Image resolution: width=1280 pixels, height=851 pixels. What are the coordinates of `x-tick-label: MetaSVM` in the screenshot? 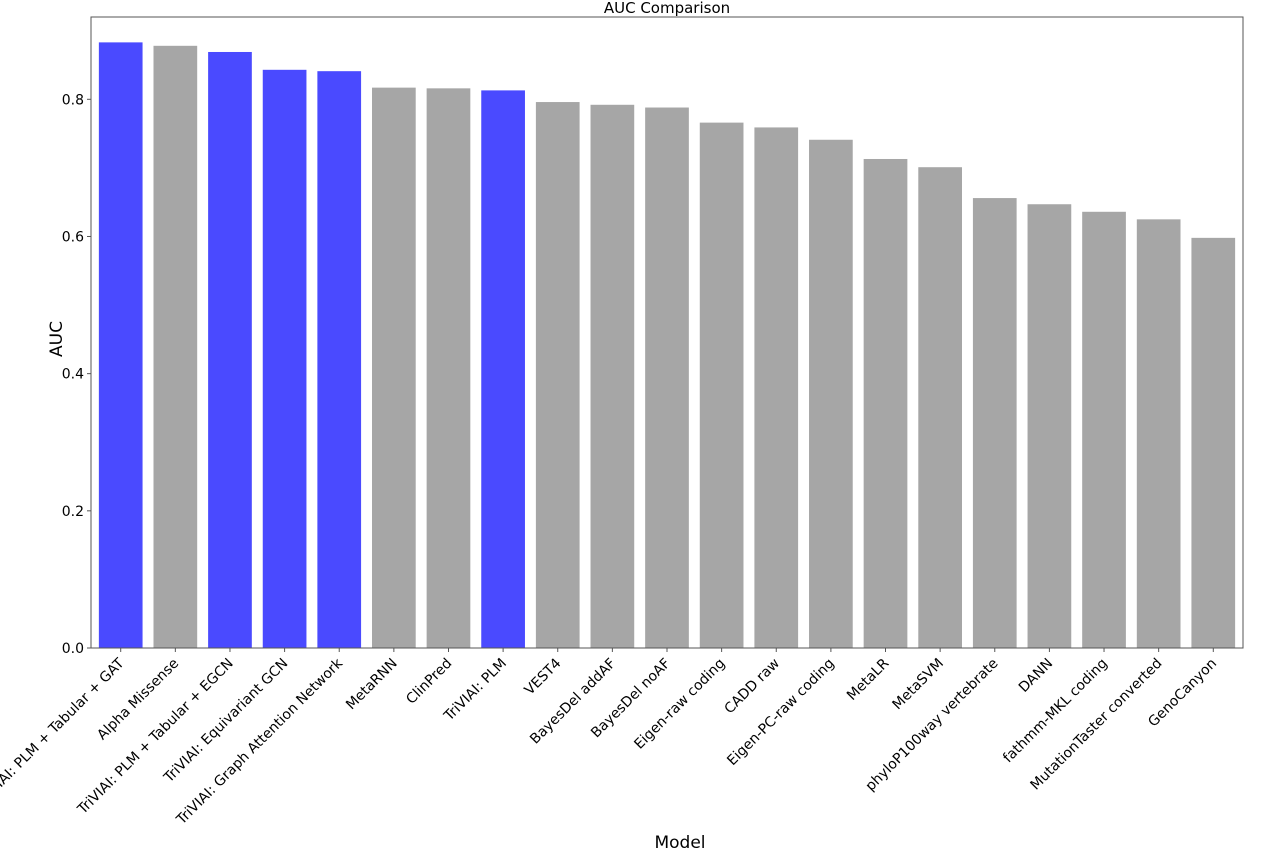 It's located at (917, 684).